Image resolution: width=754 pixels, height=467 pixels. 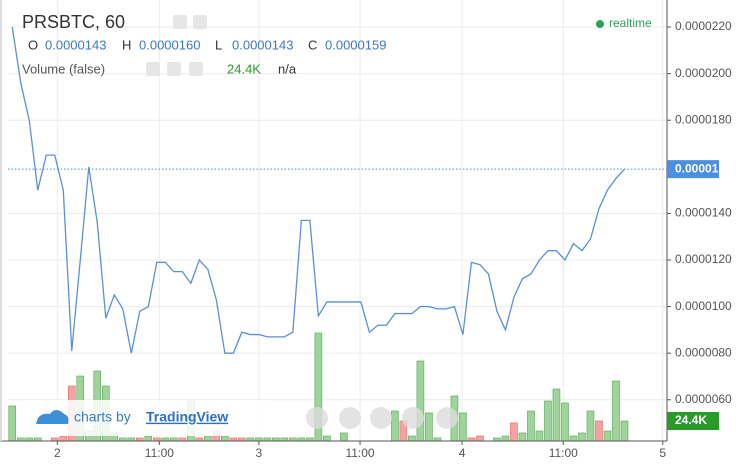 I want to click on reset, so click(x=381, y=418).